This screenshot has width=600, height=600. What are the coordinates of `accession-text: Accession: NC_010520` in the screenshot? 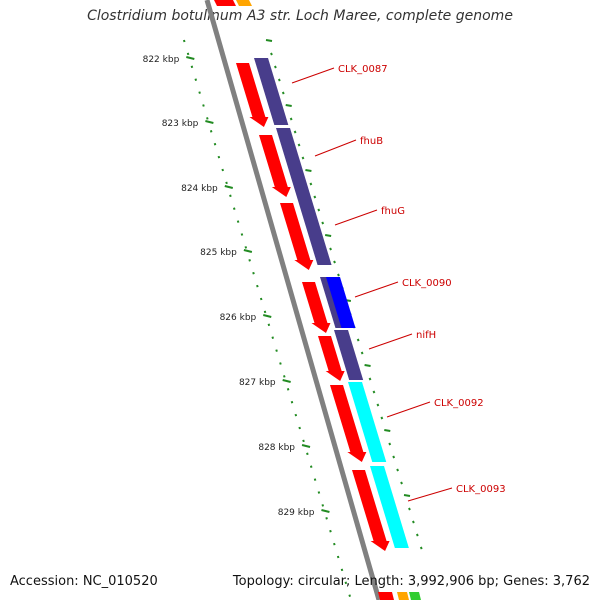 It's located at (84, 581).